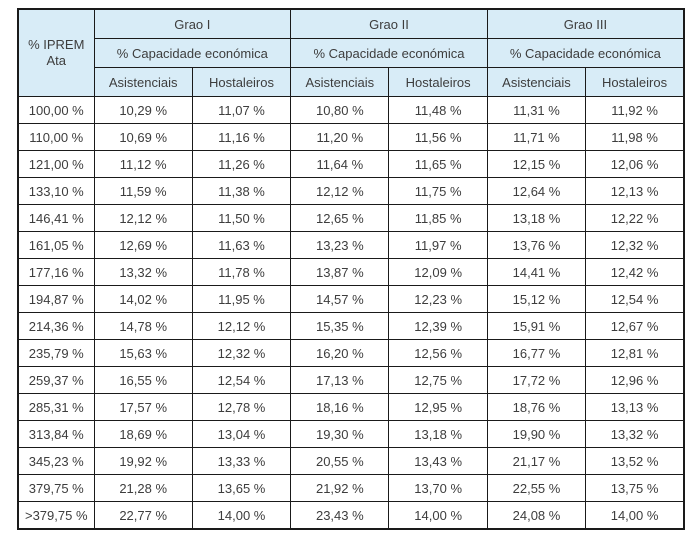  I want to click on capacity-value-cell: 11,98 %, so click(635, 137).